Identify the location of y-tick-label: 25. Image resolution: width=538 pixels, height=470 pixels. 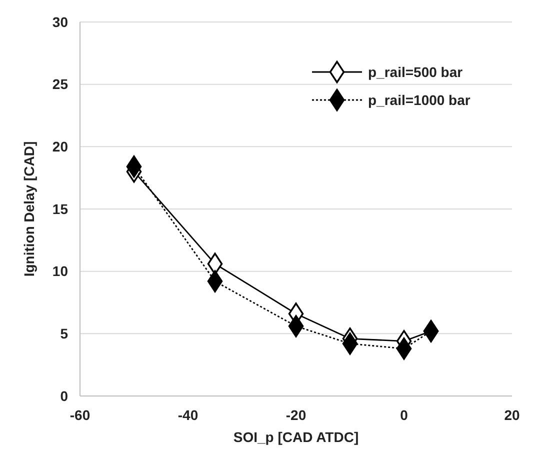
(60, 84).